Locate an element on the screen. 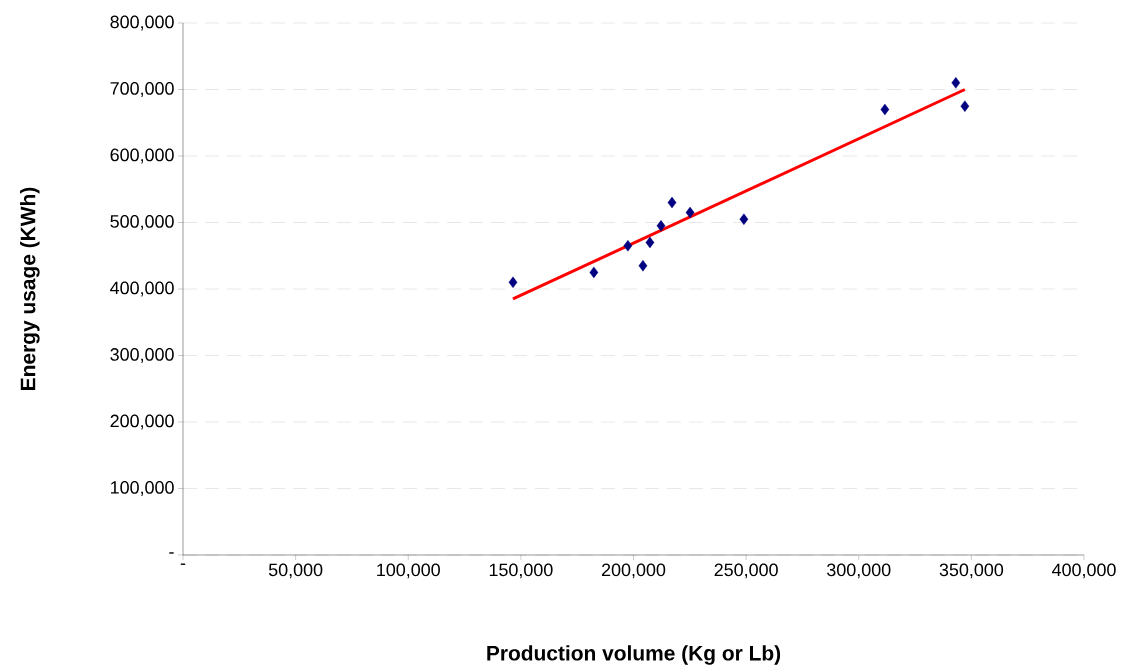 Image resolution: width=1134 pixels, height=671 pixels. y-tick-label: 700,000 is located at coordinates (142, 89).